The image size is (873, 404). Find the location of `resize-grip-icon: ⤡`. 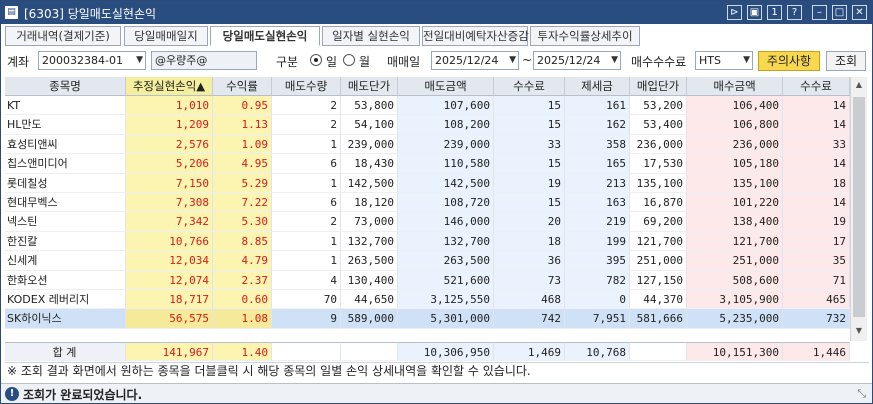

resize-grip-icon: ⤡ is located at coordinates (861, 393).